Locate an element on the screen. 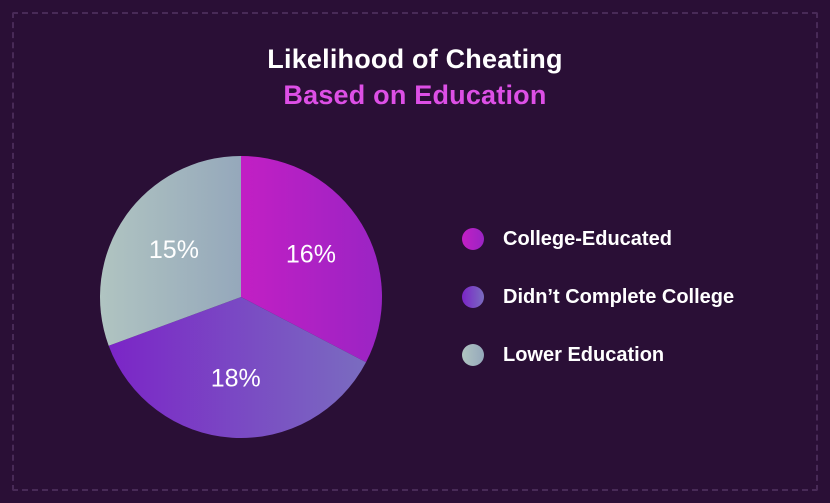 The width and height of the screenshot is (830, 503). slice-label-lower-education: 15% is located at coordinates (174, 250).